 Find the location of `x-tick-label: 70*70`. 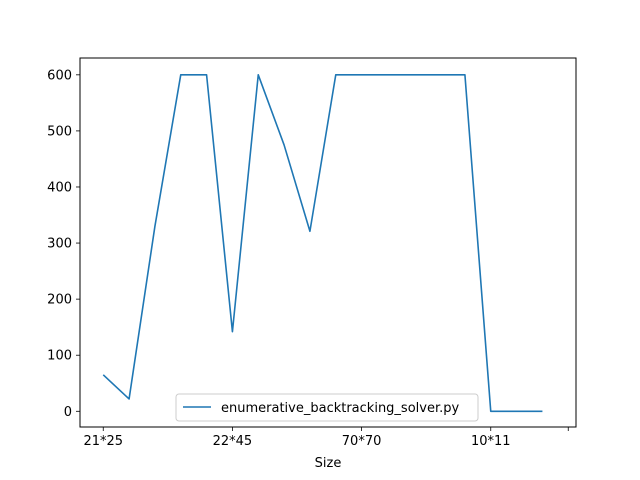

x-tick-label: 70*70 is located at coordinates (362, 441).